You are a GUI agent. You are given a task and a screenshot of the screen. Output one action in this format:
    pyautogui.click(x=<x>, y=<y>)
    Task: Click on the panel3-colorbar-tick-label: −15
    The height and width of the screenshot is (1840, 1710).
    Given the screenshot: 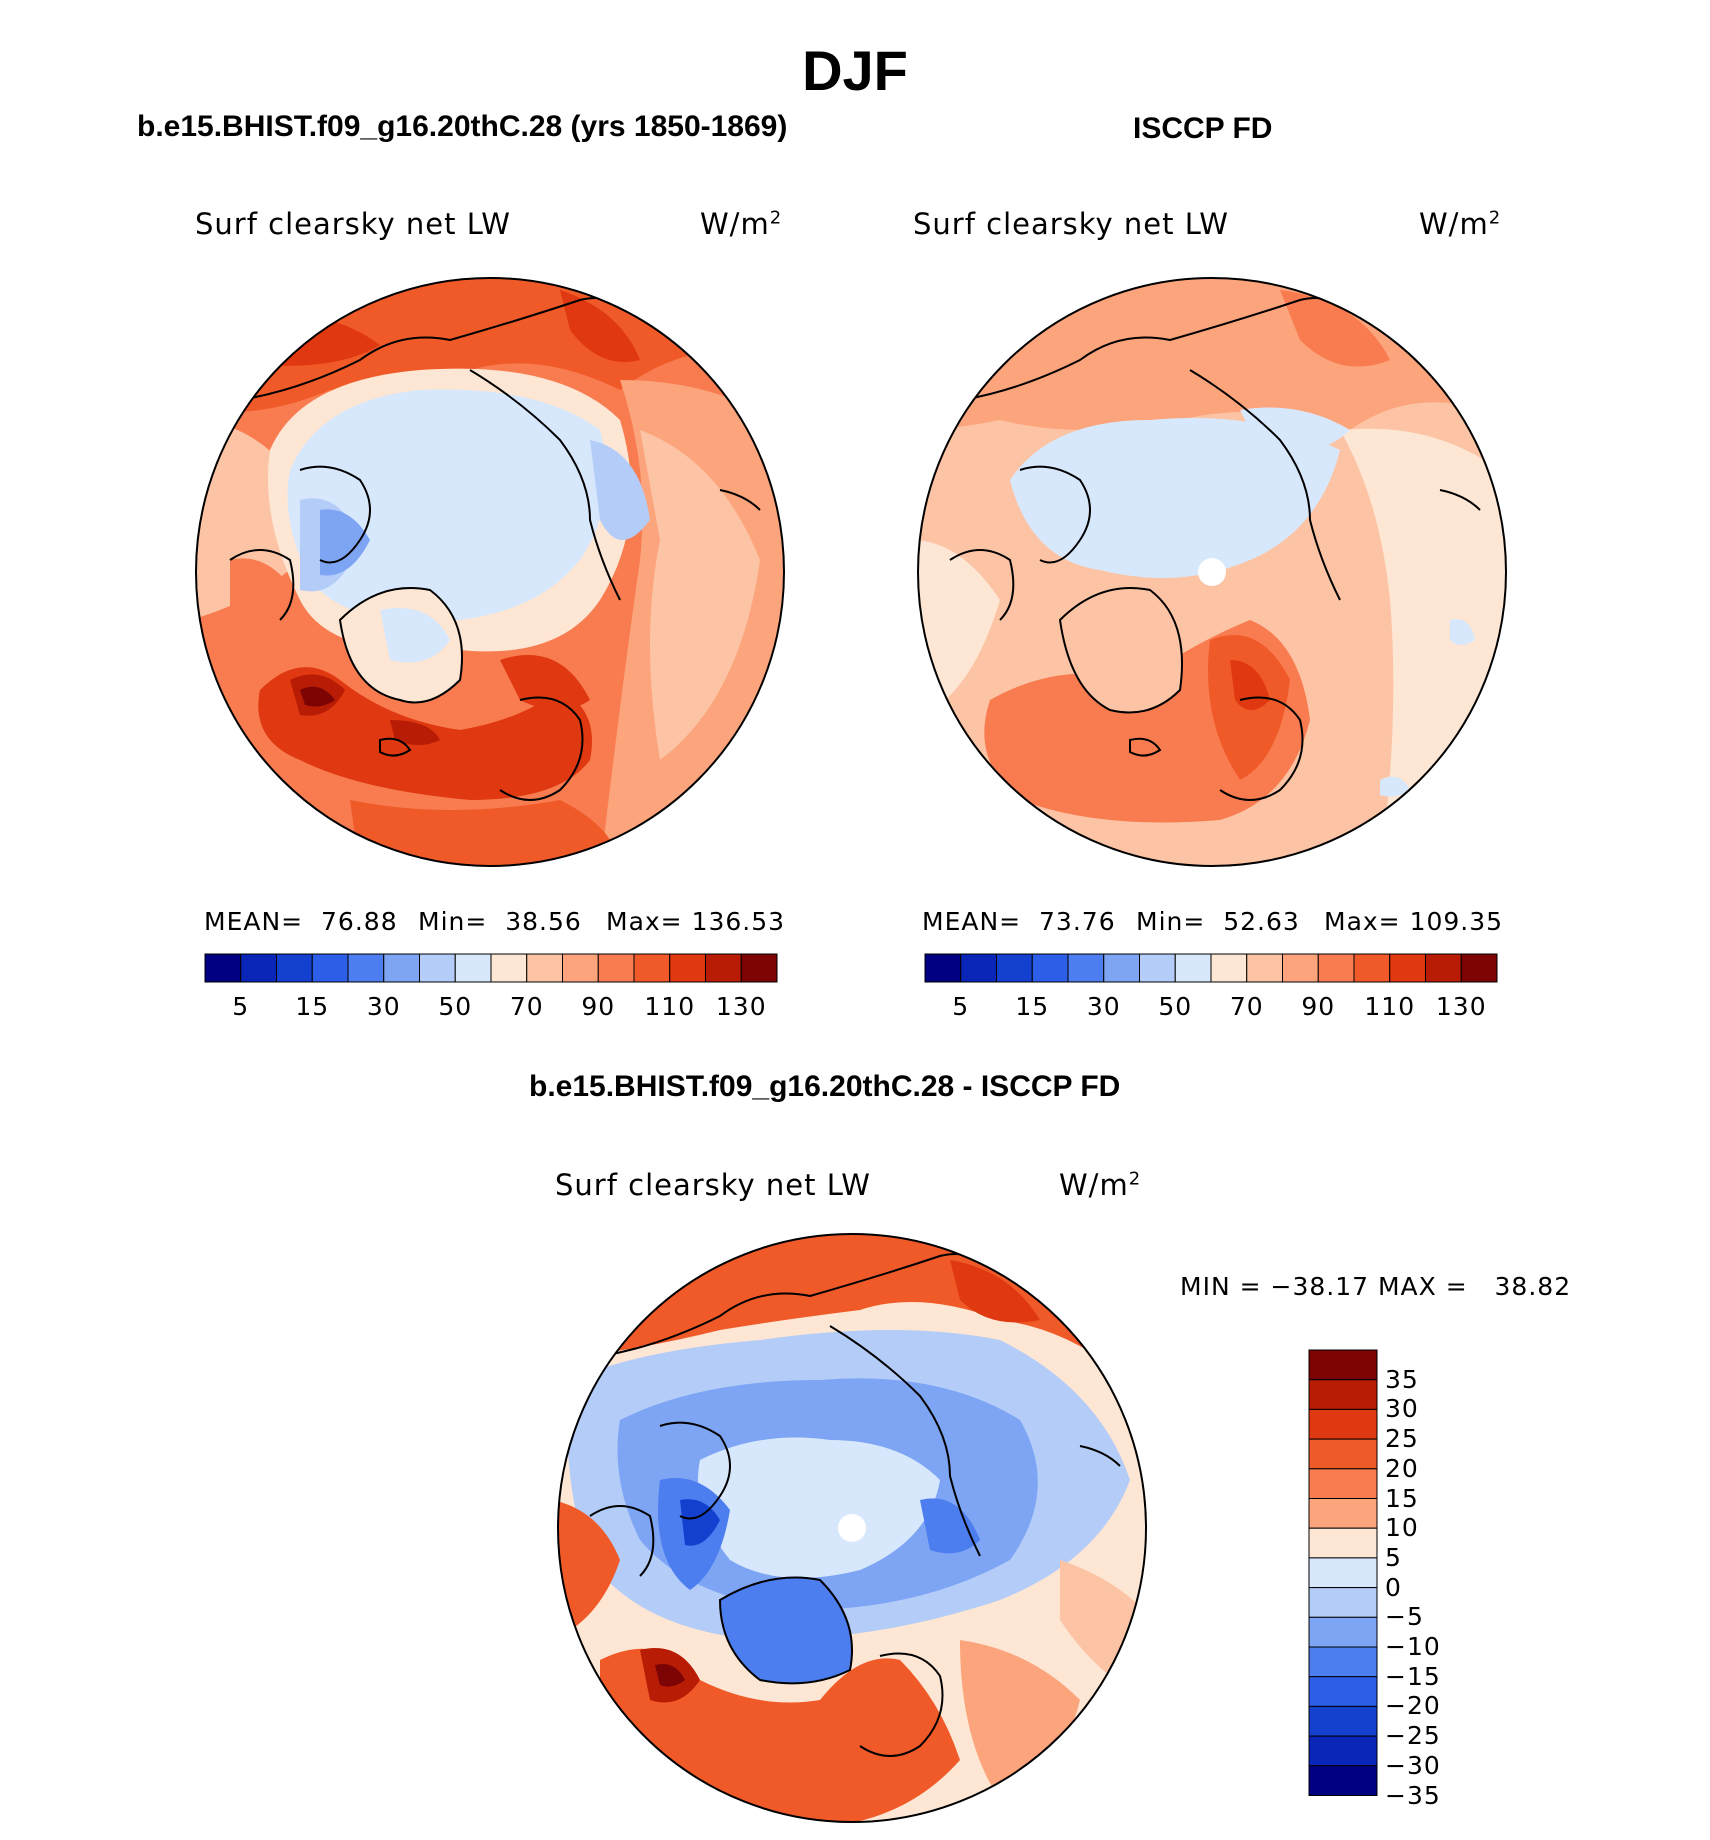 What is the action you would take?
    pyautogui.click(x=1413, y=1676)
    